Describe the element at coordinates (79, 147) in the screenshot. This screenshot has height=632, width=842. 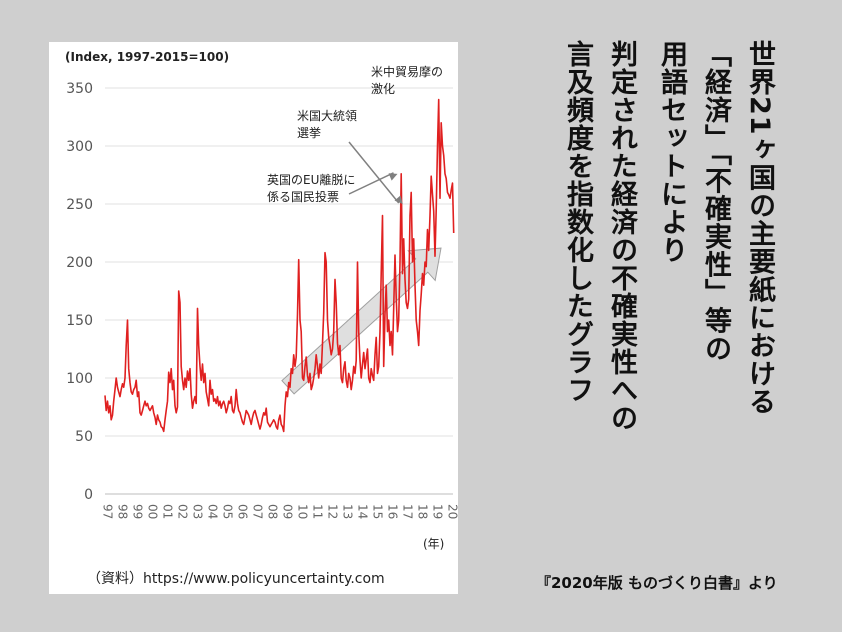
I see `y-tick-label-300: 300` at that location.